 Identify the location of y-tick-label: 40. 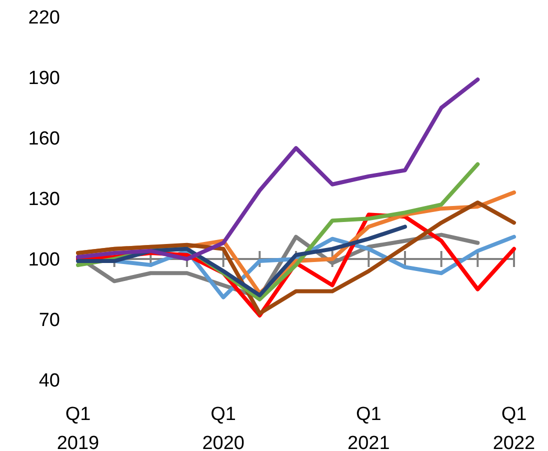
(49, 381).